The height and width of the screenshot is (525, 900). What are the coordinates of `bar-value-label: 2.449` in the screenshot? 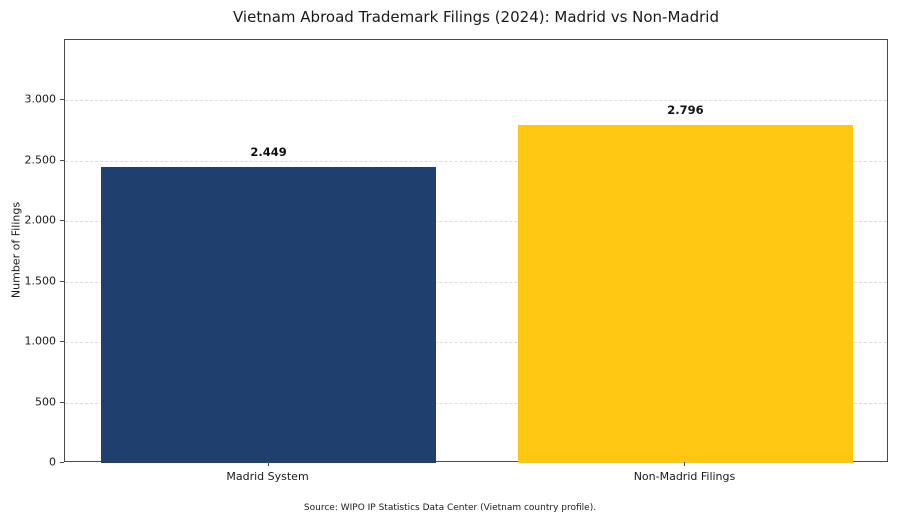 It's located at (268, 152).